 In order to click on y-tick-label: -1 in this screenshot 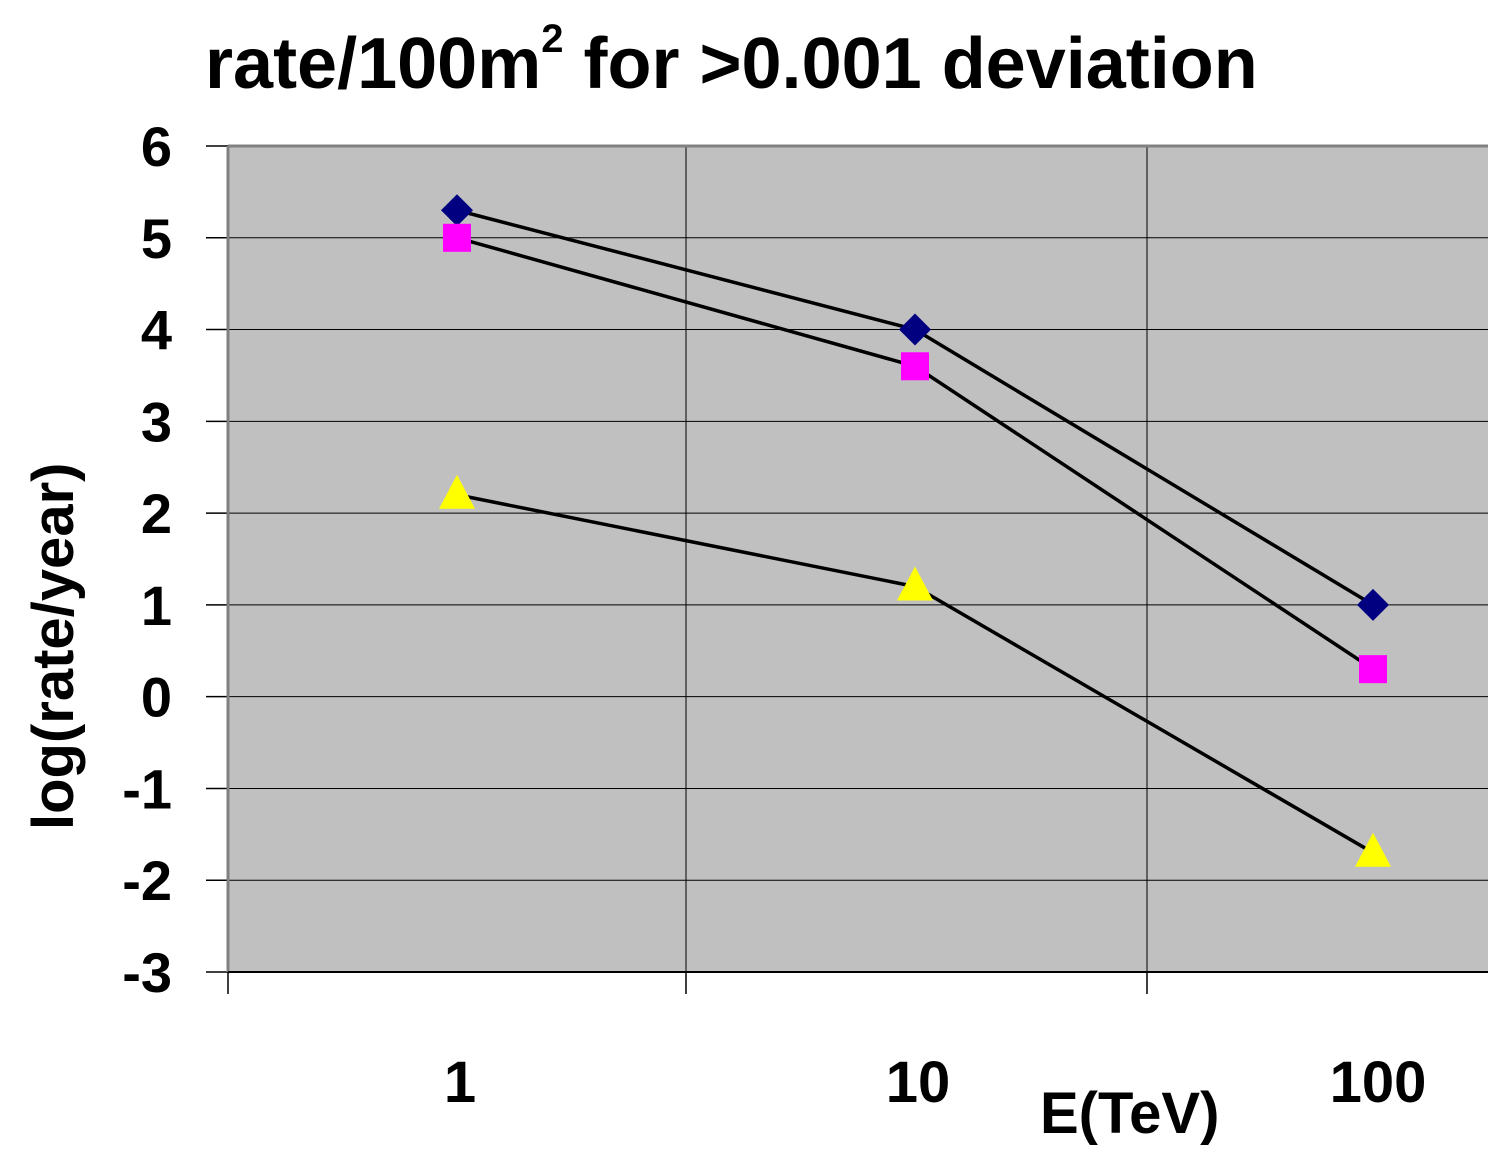, I will do `click(147, 788)`.